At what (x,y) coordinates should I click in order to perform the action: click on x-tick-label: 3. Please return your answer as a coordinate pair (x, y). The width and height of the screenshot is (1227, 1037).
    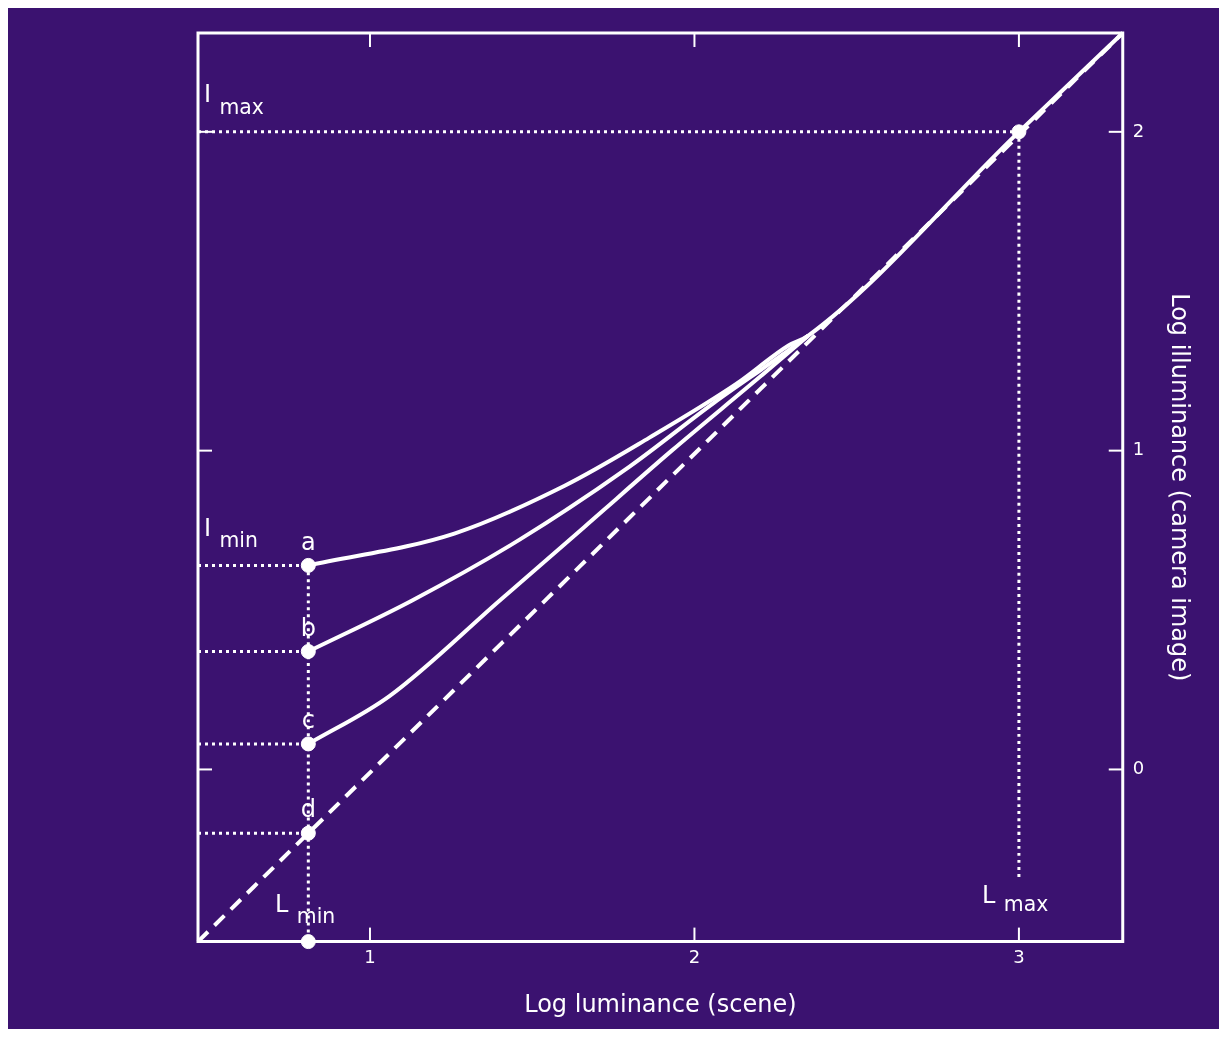
    Looking at the image, I should click on (1019, 957).